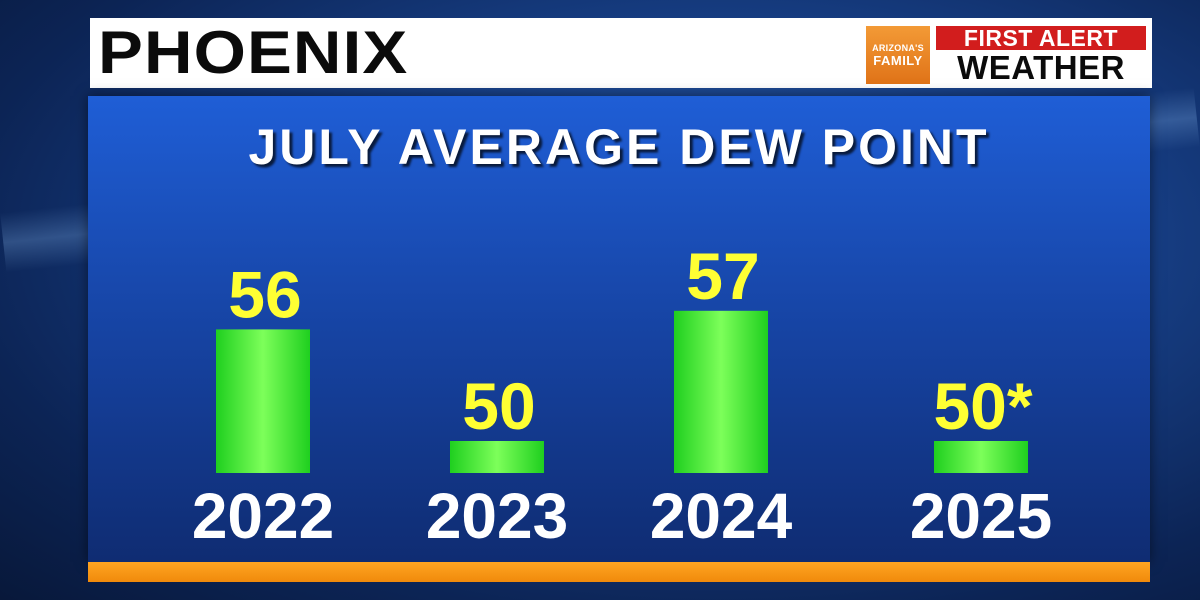 The image size is (1200, 600). I want to click on arizonas-family-logo: ARIZONA'S FAMILY, so click(898, 55).